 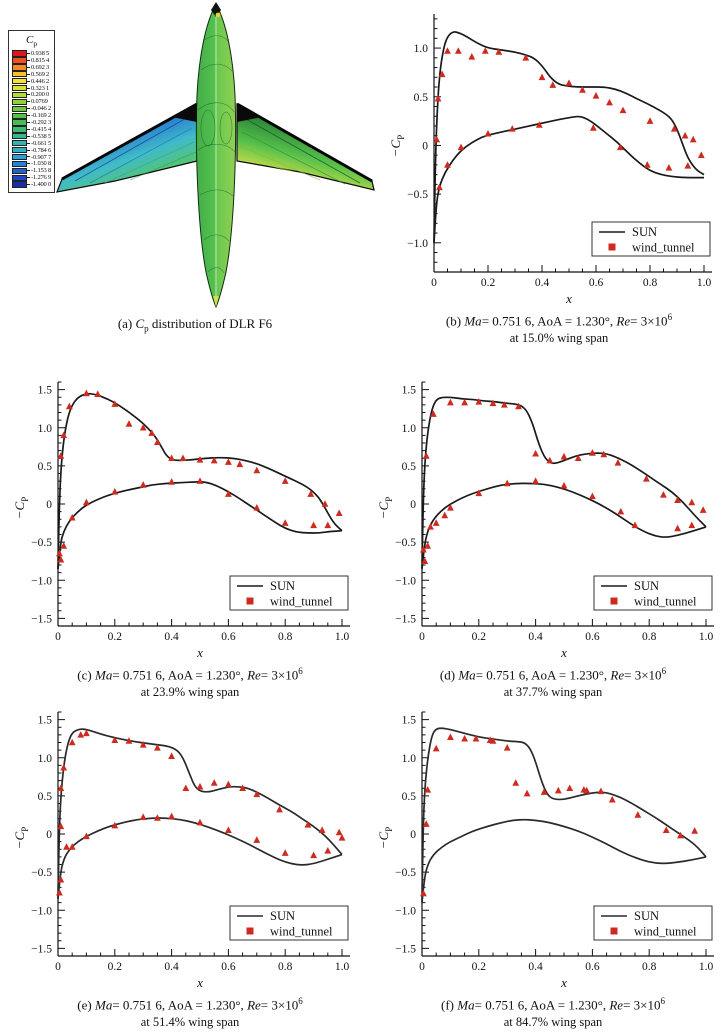 I want to click on colorbar-row: -0.046 2, so click(x=31, y=108).